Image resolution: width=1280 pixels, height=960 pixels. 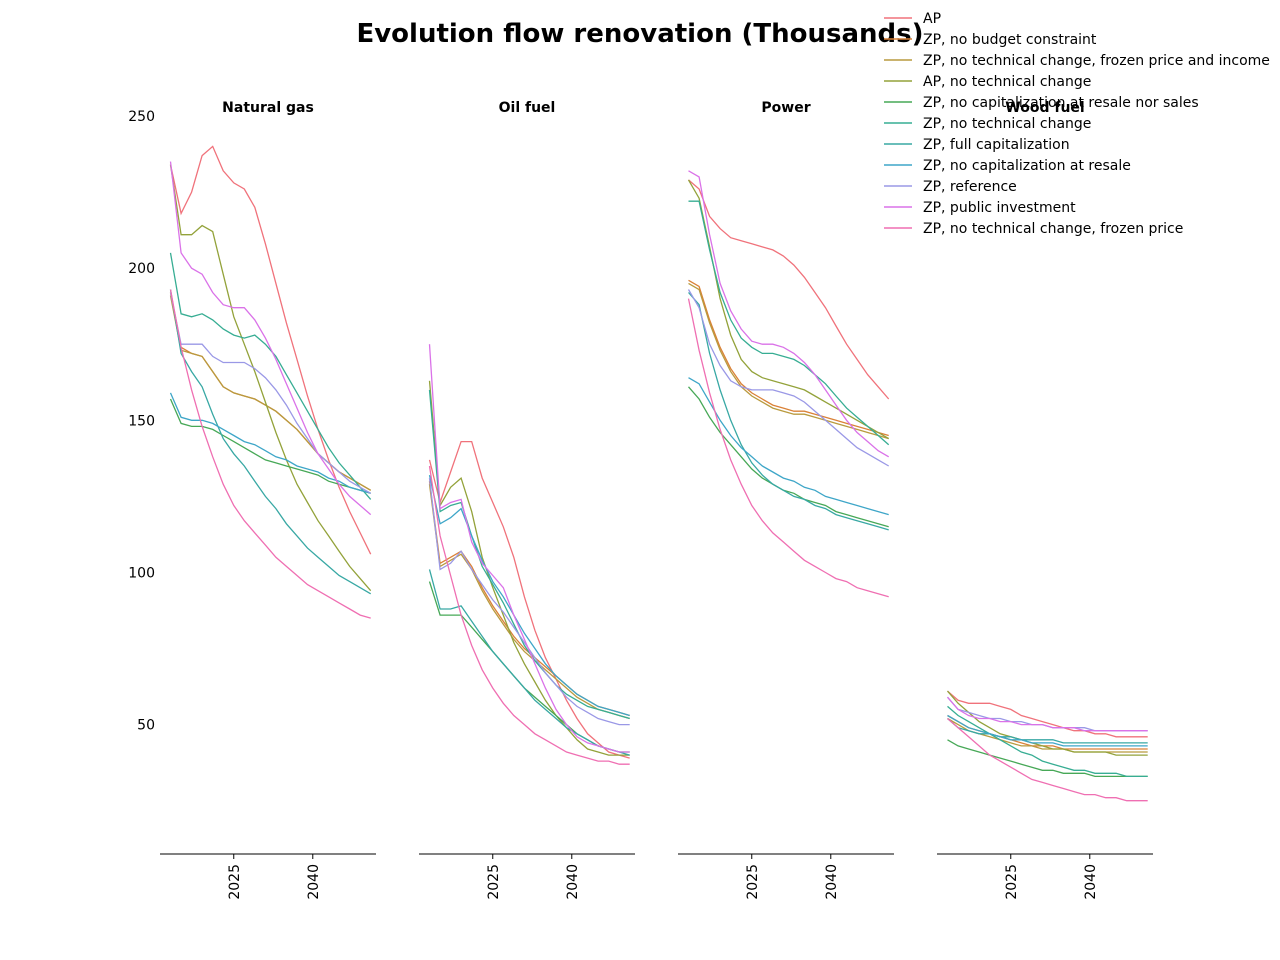 What do you see at coordinates (146, 726) in the screenshot?
I see `y-tick-label: 50` at bounding box center [146, 726].